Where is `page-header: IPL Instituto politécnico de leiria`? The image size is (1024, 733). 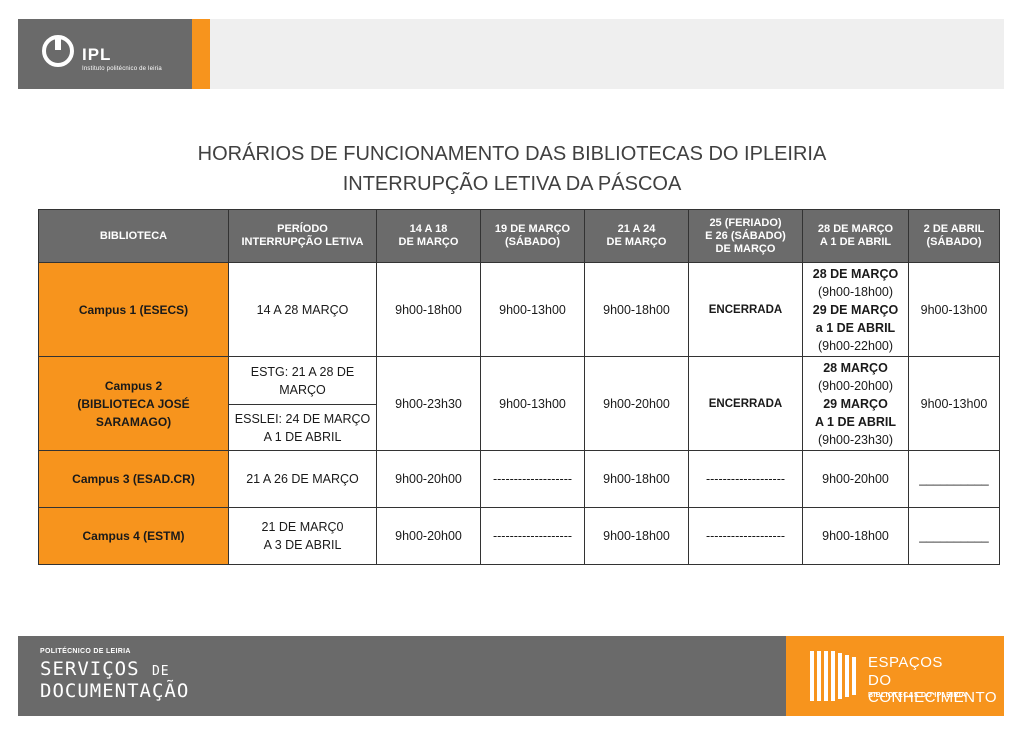
page-header: IPL Instituto politécnico de leiria is located at coordinates (511, 54).